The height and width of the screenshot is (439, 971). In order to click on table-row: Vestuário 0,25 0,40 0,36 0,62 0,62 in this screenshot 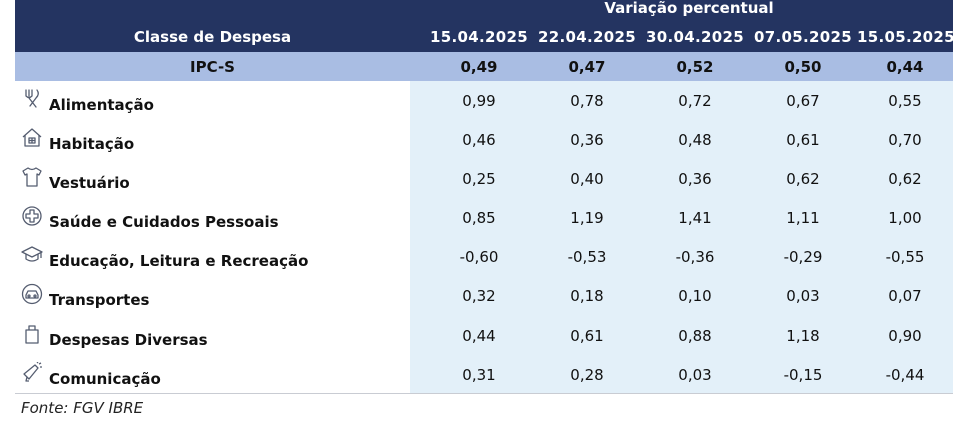, I will do `click(484, 178)`.